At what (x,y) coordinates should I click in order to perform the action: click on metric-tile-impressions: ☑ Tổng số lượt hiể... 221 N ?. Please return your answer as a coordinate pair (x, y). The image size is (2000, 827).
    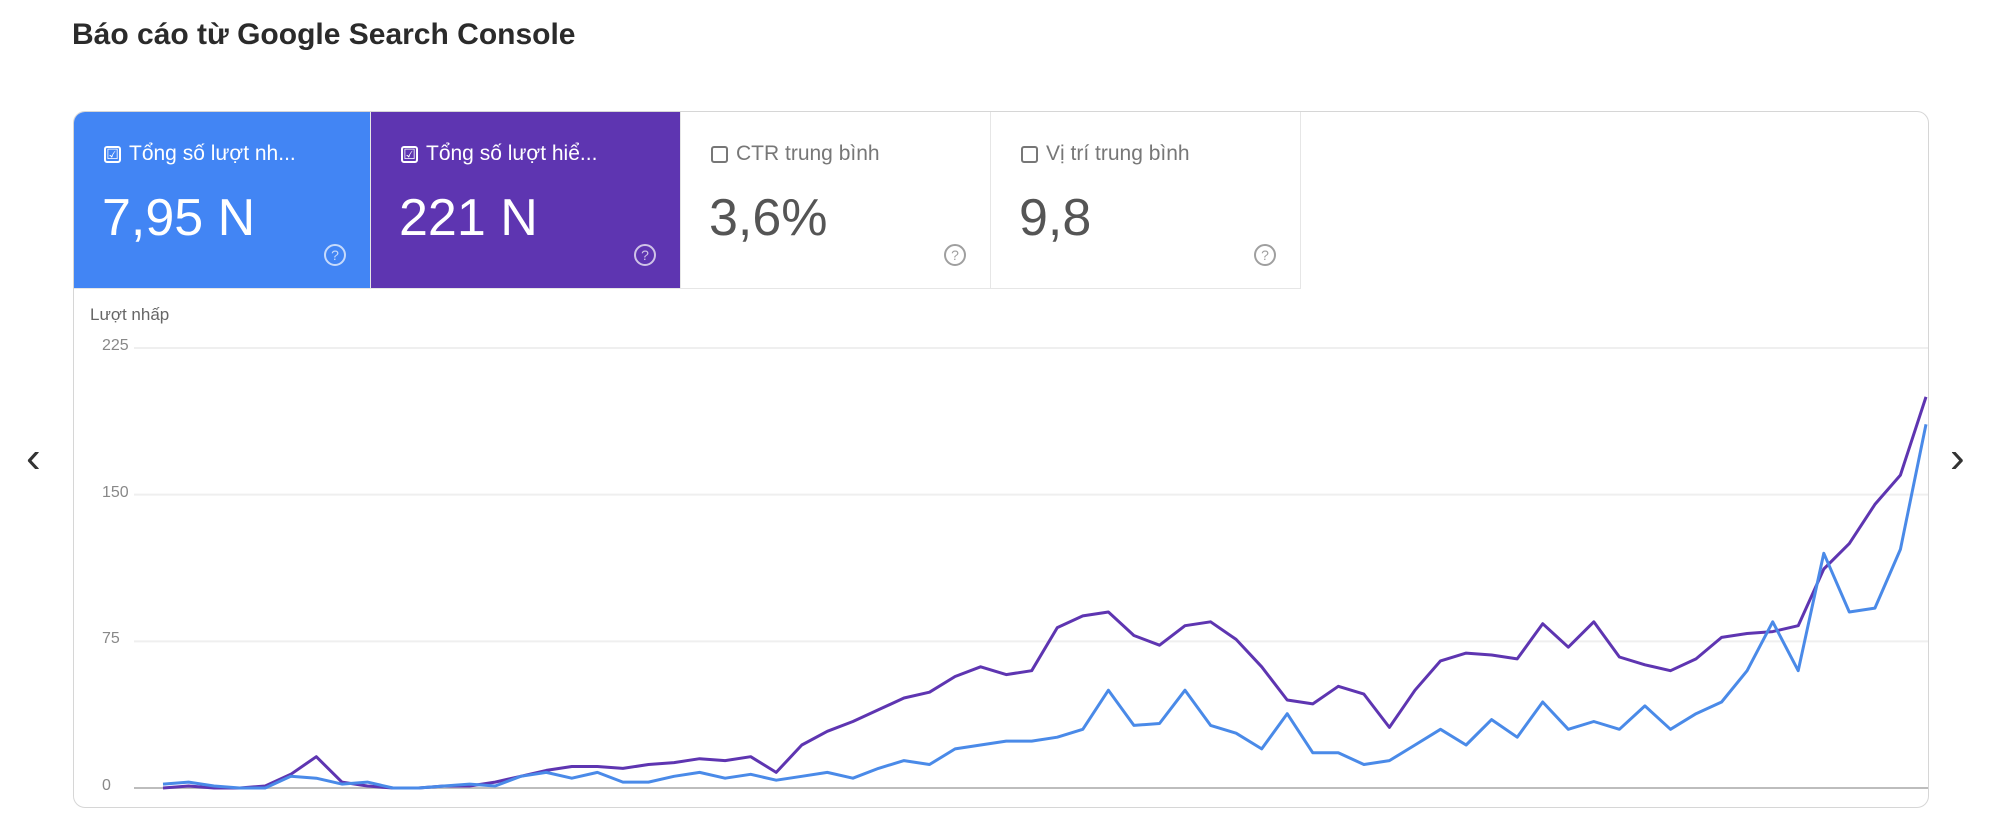
    Looking at the image, I should click on (526, 200).